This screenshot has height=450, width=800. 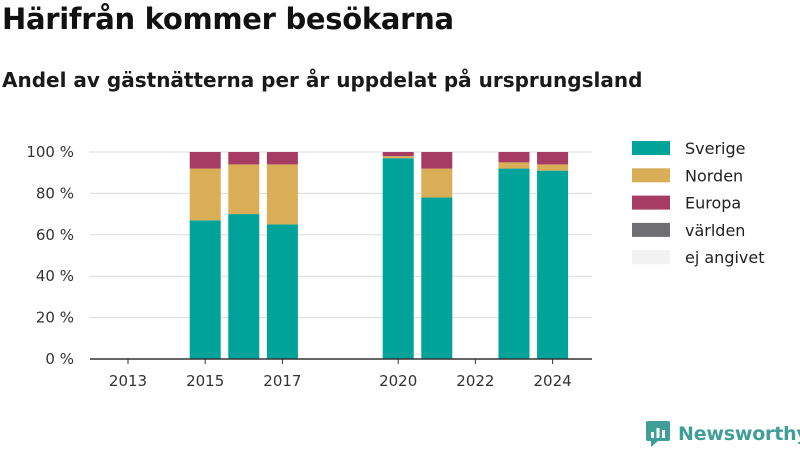 I want to click on x-tick-label: 2015, so click(x=205, y=381).